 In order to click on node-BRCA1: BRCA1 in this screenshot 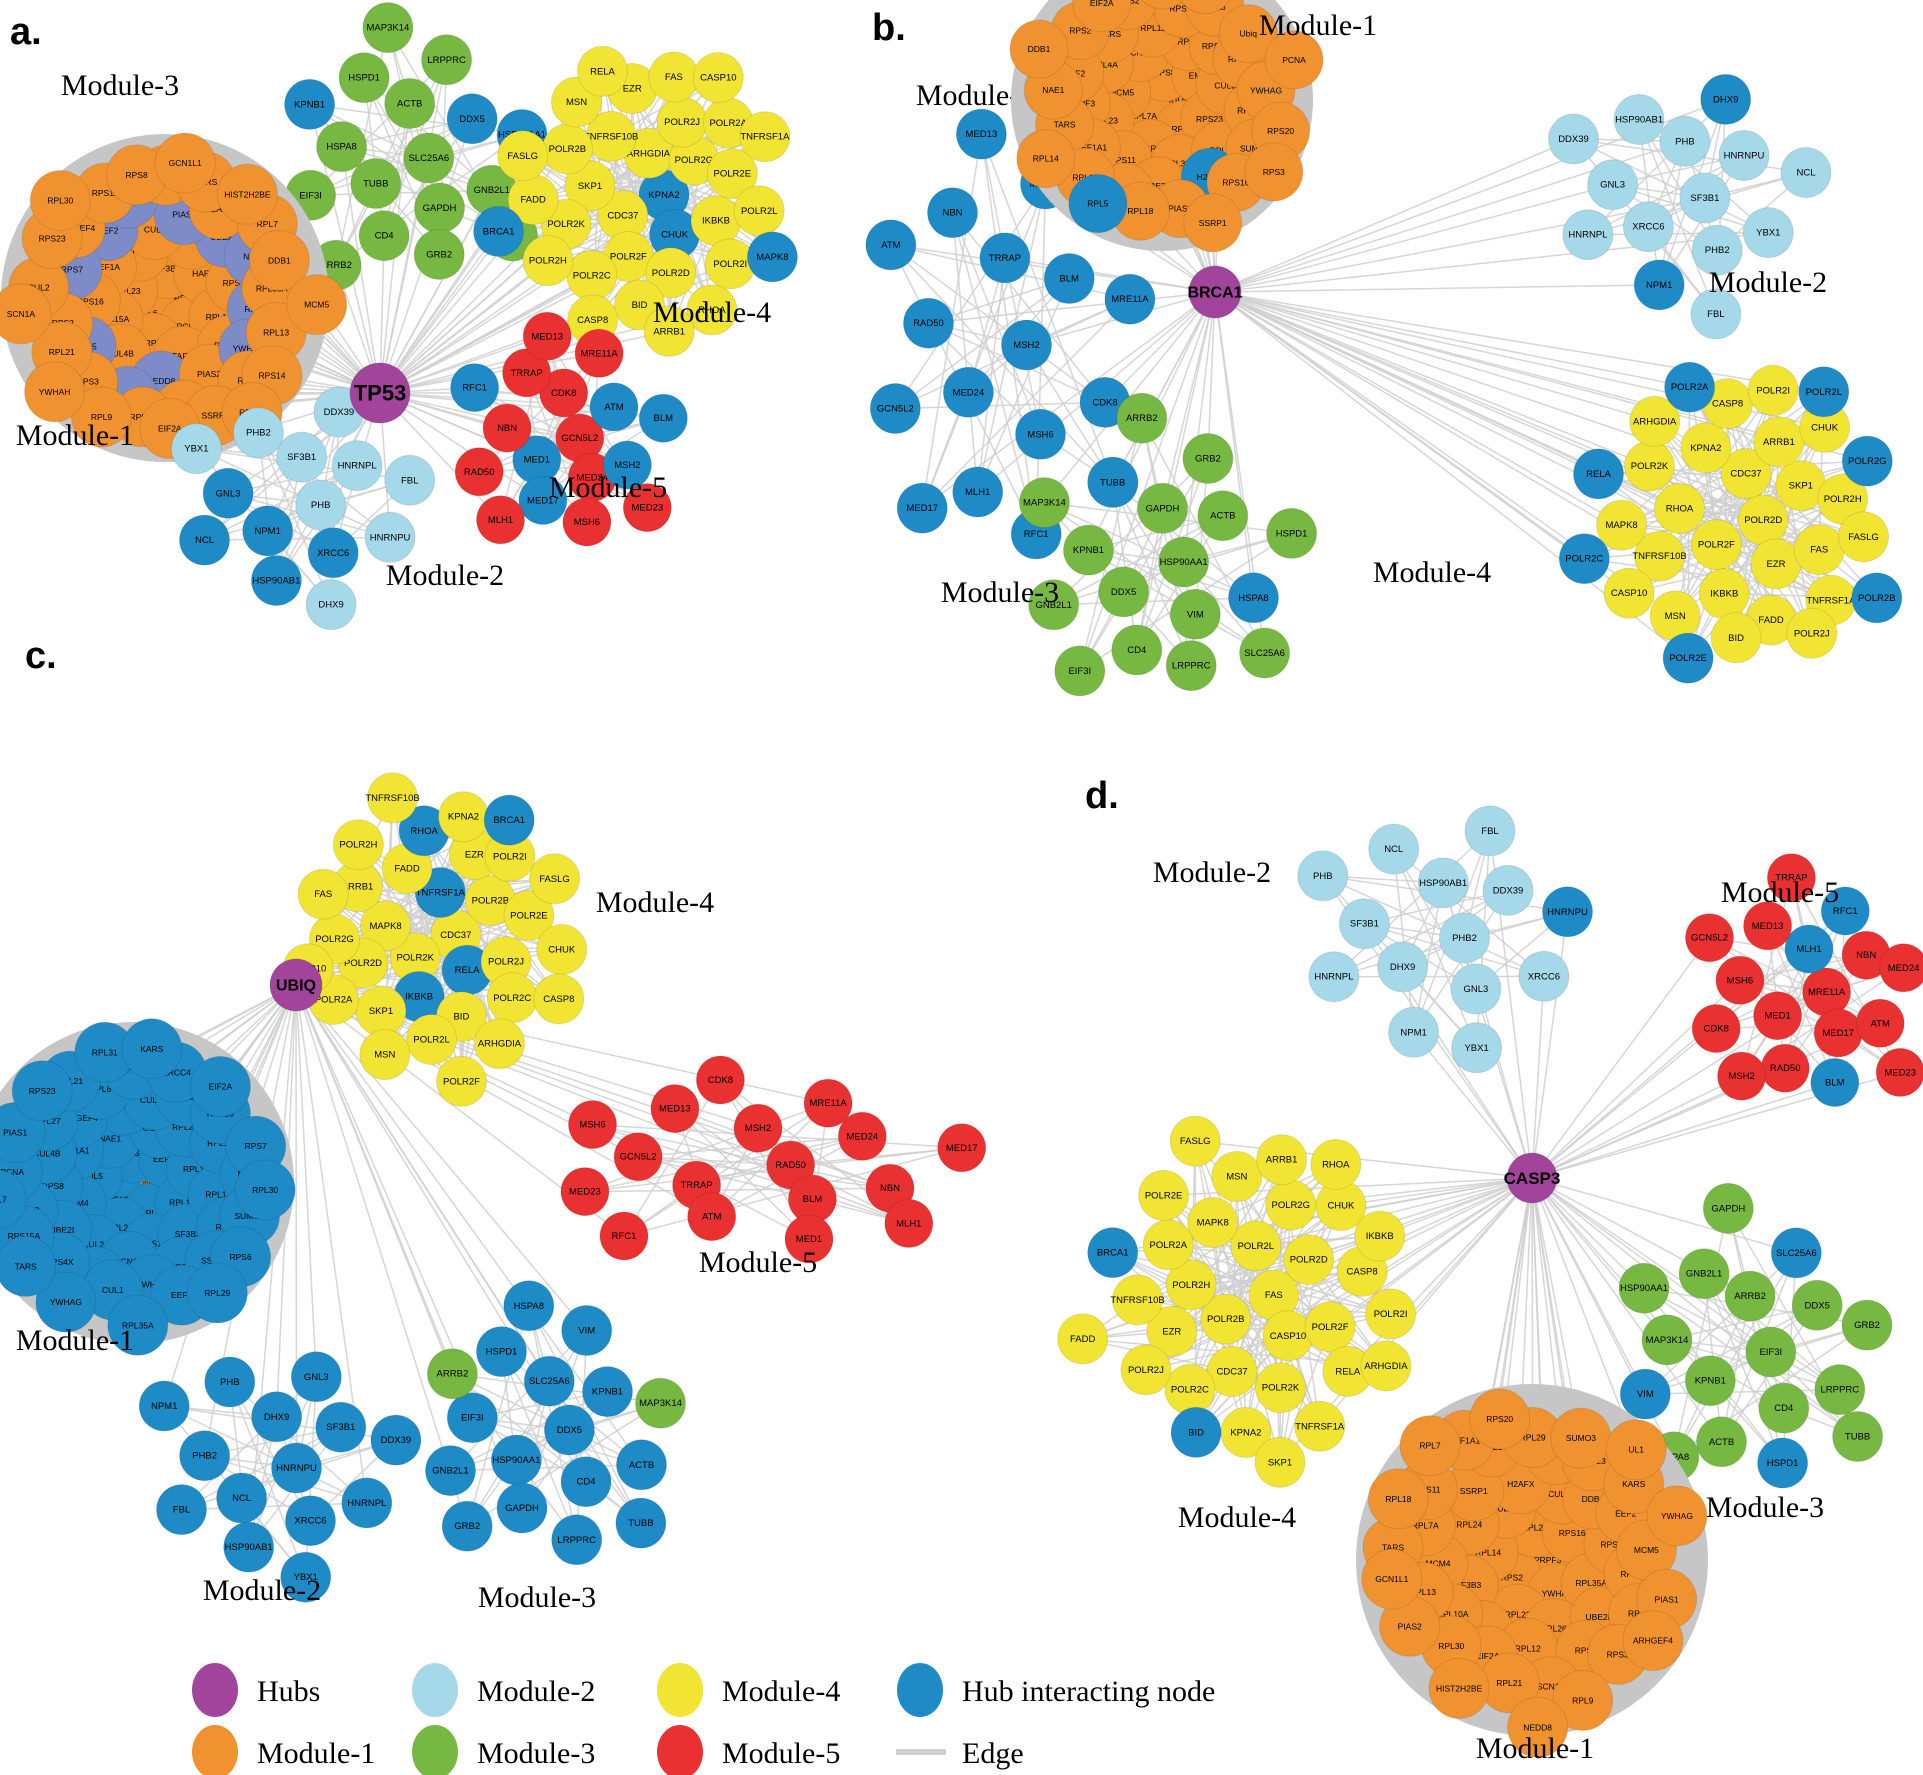, I will do `click(499, 231)`.